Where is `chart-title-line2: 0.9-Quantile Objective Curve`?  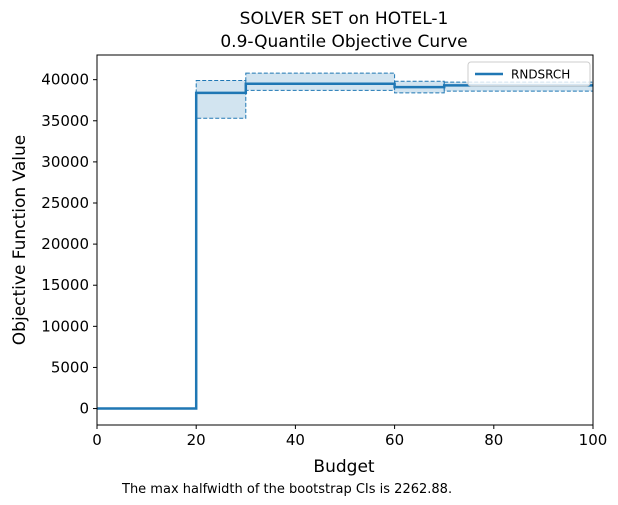
chart-title-line2: 0.9-Quantile Objective Curve is located at coordinates (343, 42).